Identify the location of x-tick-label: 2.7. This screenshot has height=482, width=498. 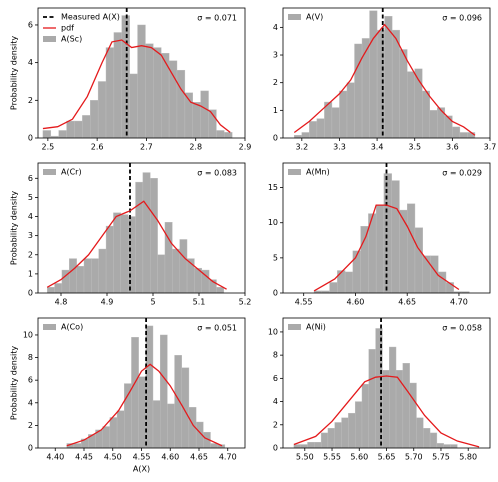
(146, 147).